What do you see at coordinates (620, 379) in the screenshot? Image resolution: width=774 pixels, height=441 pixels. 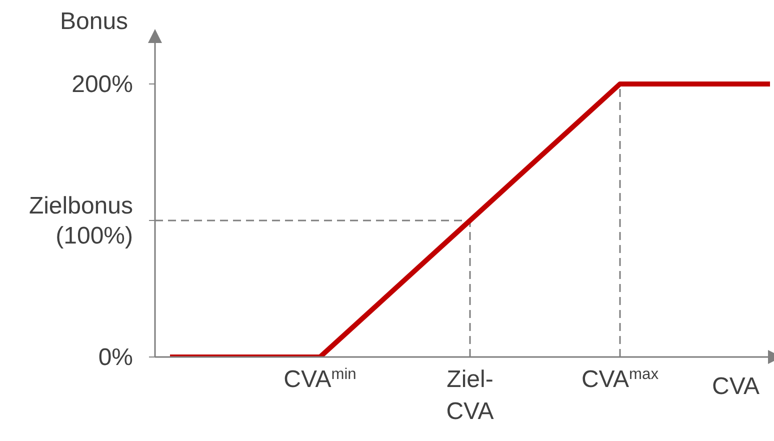 I see `x-tick-label: CVA$^{max}$` at bounding box center [620, 379].